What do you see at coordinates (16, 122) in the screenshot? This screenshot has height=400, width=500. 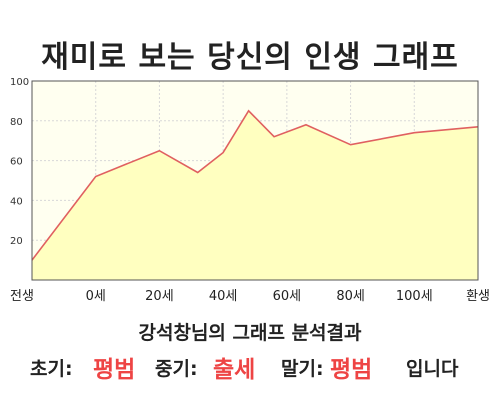 I see `y-tick-label: 80` at bounding box center [16, 122].